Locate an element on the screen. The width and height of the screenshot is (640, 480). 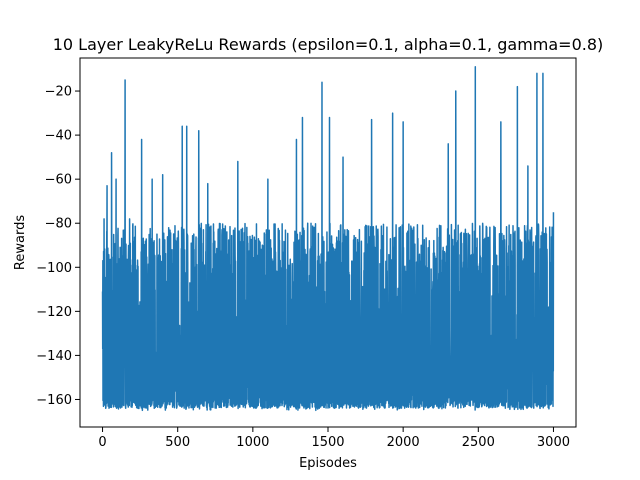
y-tick-label: −120 is located at coordinates (54, 312).